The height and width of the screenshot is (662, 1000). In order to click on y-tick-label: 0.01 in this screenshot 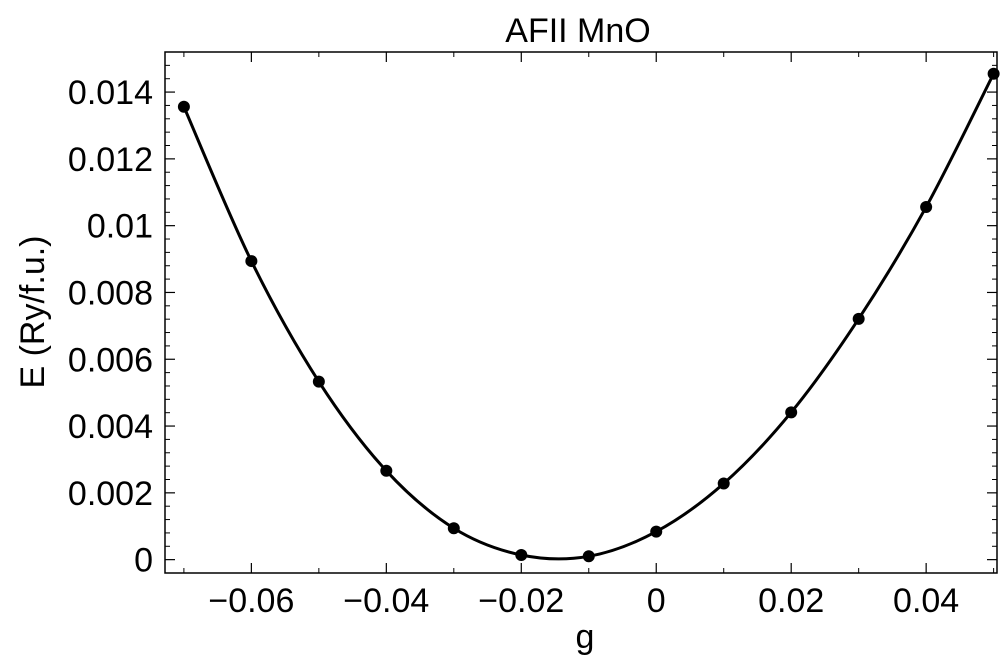, I will do `click(120, 227)`.